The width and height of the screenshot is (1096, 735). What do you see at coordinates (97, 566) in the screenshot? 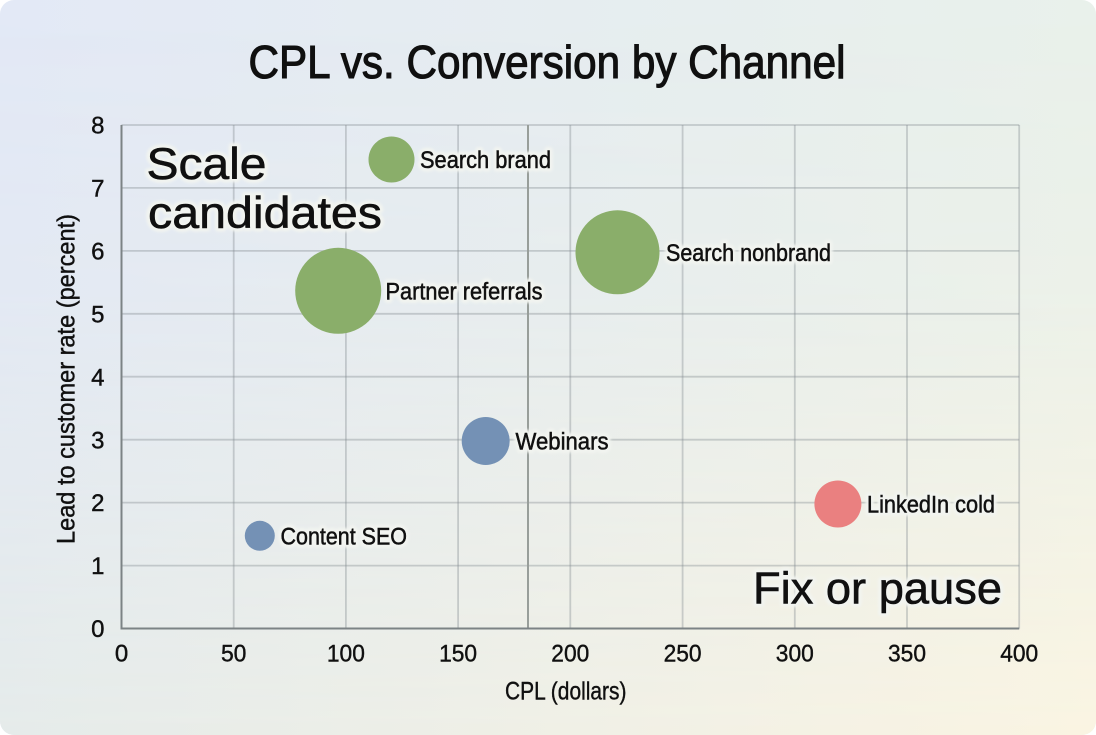
I see `svg-text: 1` at bounding box center [97, 566].